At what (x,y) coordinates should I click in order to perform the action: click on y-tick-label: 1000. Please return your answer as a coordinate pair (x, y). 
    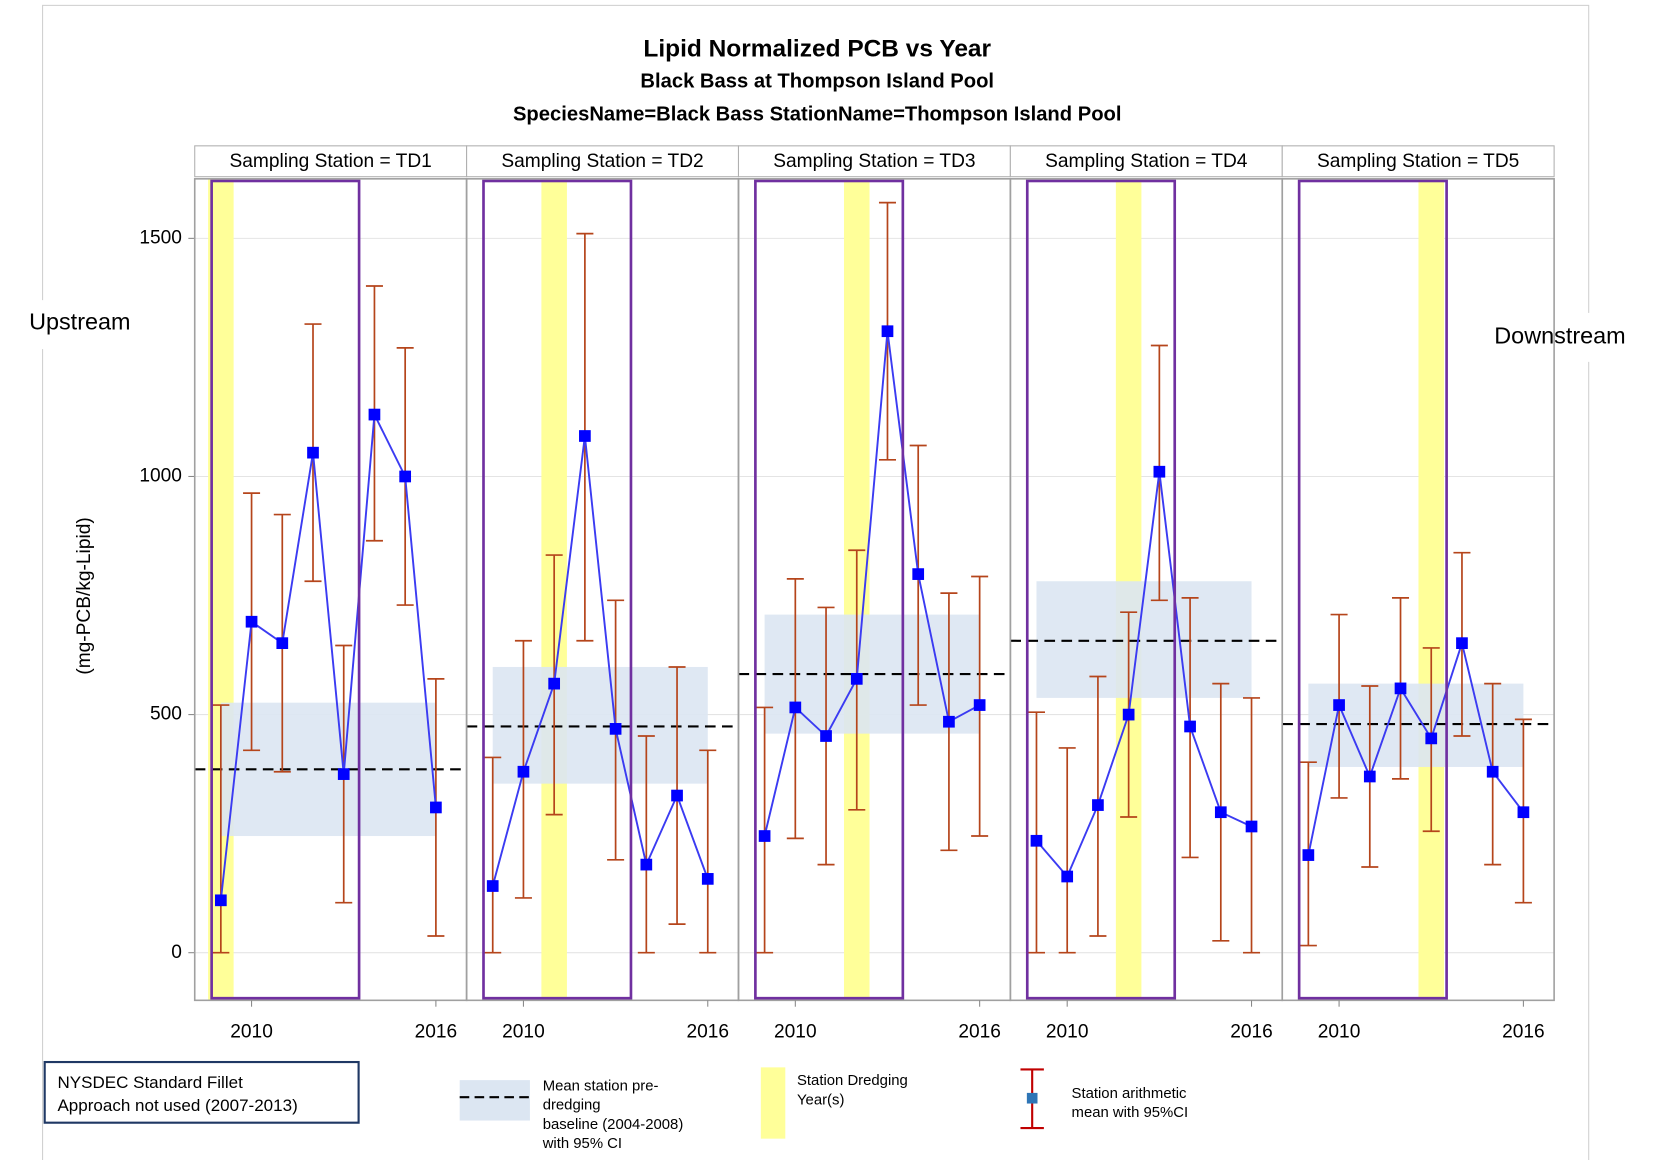
    Looking at the image, I should click on (160, 476).